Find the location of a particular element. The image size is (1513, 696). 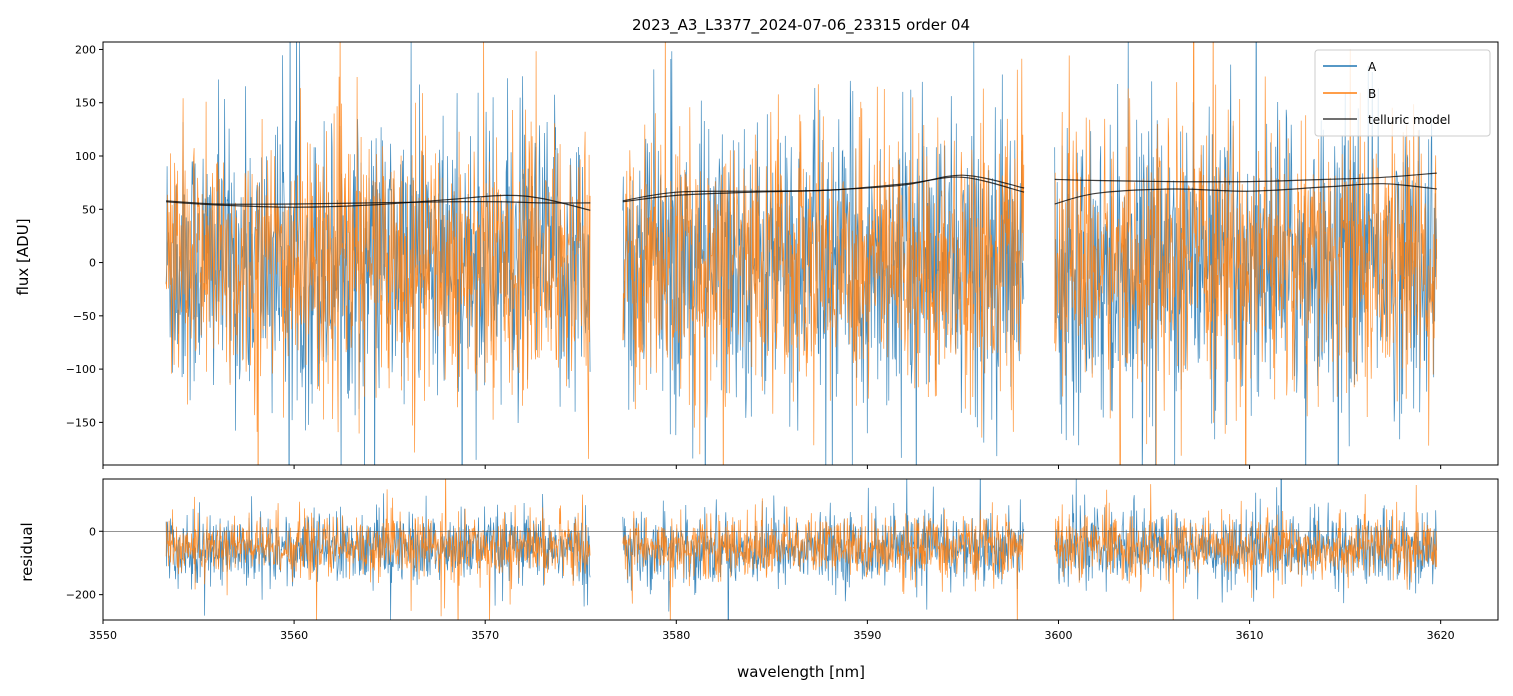

residual-y-axis-label: residual is located at coordinates (27, 551).